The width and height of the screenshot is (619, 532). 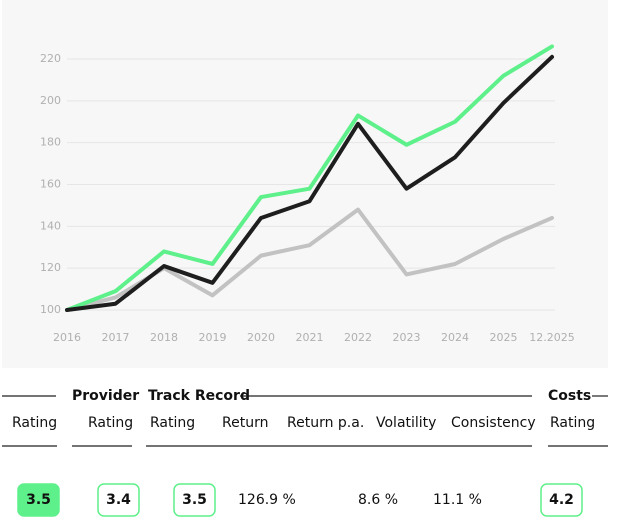 What do you see at coordinates (245, 423) in the screenshot?
I see `column-header: Return` at bounding box center [245, 423].